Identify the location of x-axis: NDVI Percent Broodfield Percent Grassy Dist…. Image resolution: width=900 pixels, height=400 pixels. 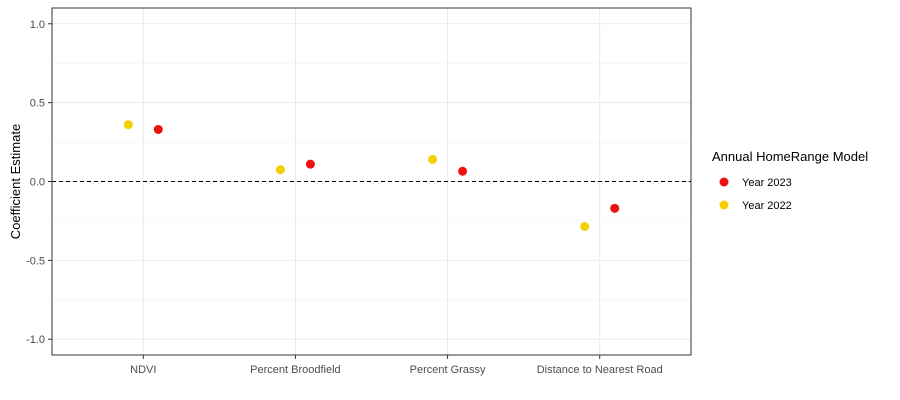
(396, 365).